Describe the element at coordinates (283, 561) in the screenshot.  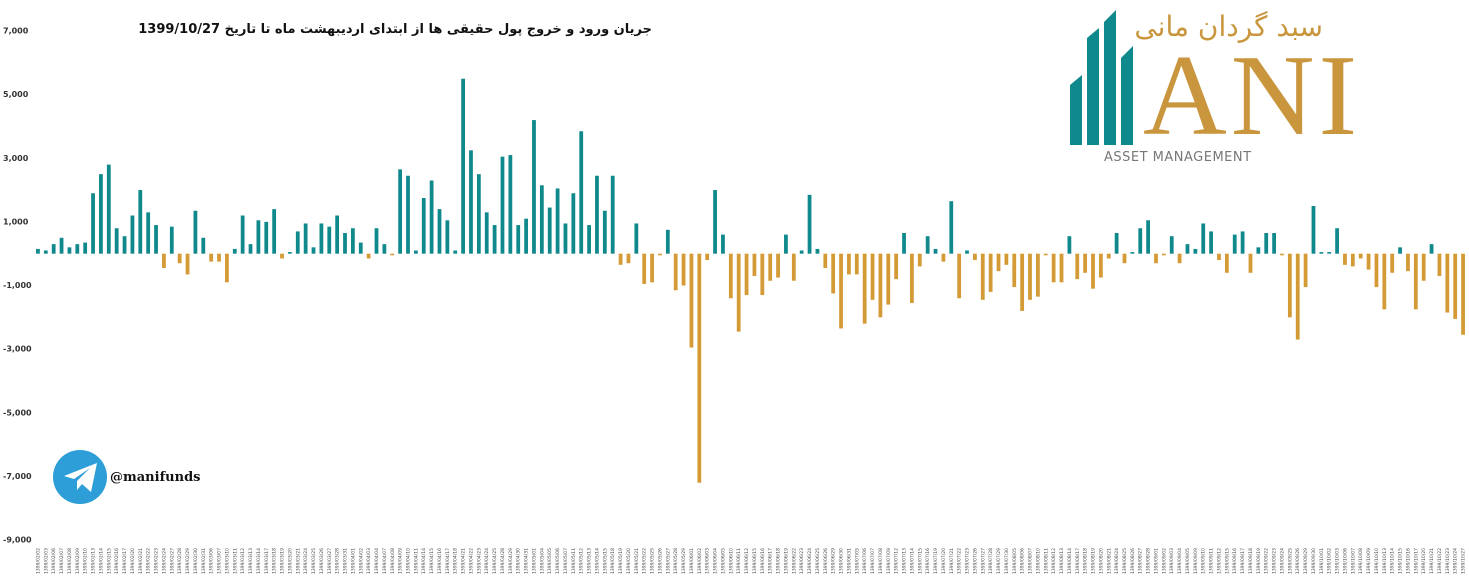
I see `x-tick-label: 1399/03/19` at that location.